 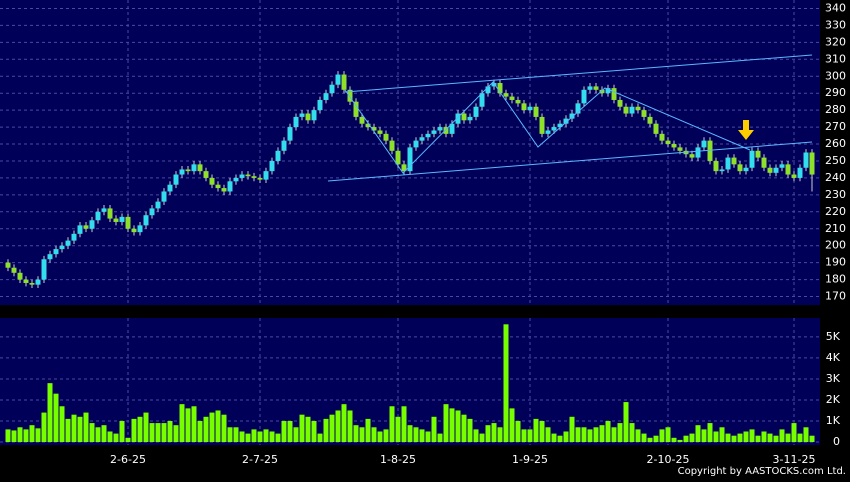 What do you see at coordinates (835, 177) in the screenshot?
I see `y-tick-label: 240` at bounding box center [835, 177].